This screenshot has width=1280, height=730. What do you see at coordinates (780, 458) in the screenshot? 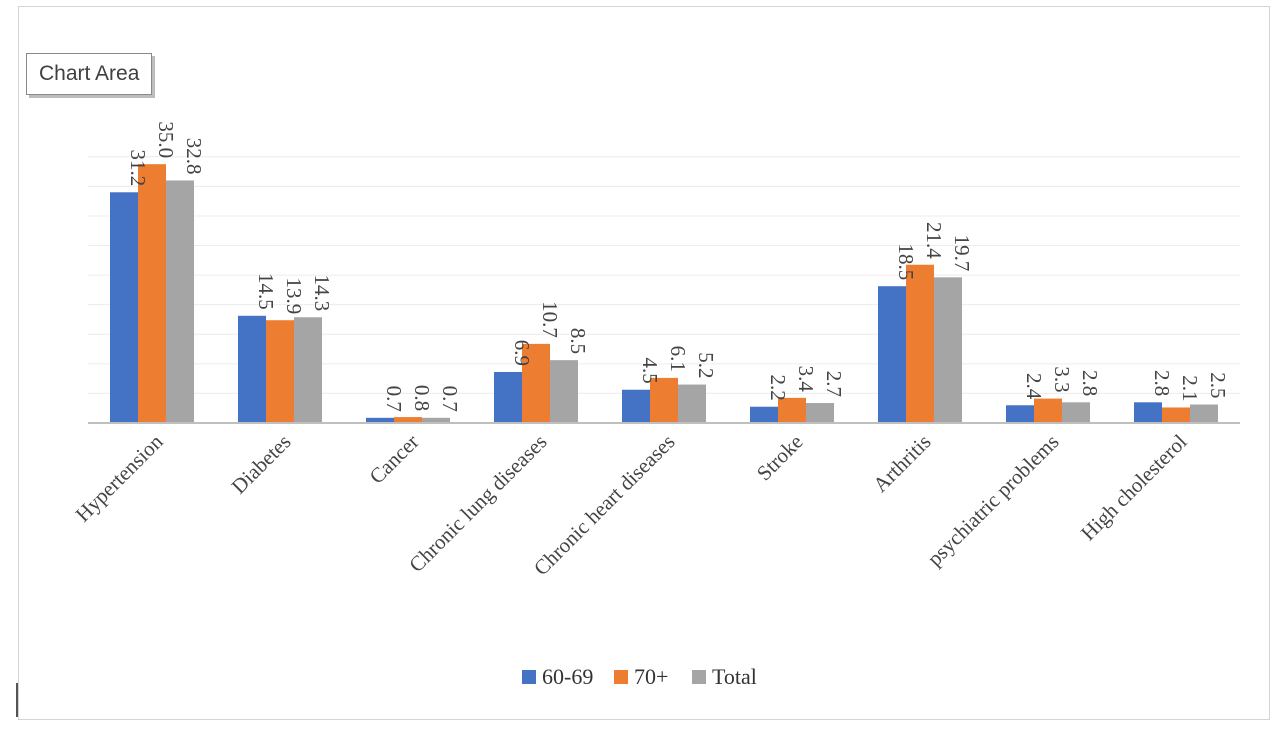
I see `category-tick-label: Stroke` at bounding box center [780, 458].